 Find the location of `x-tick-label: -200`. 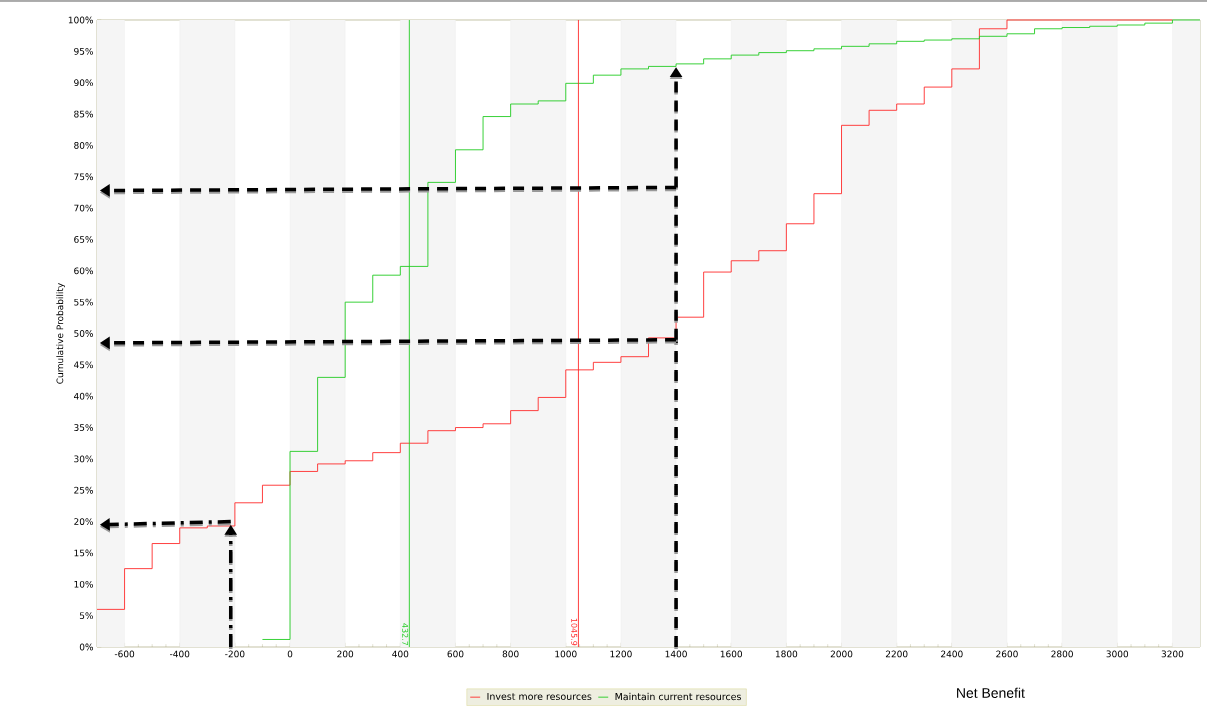

x-tick-label: -200 is located at coordinates (235, 654).